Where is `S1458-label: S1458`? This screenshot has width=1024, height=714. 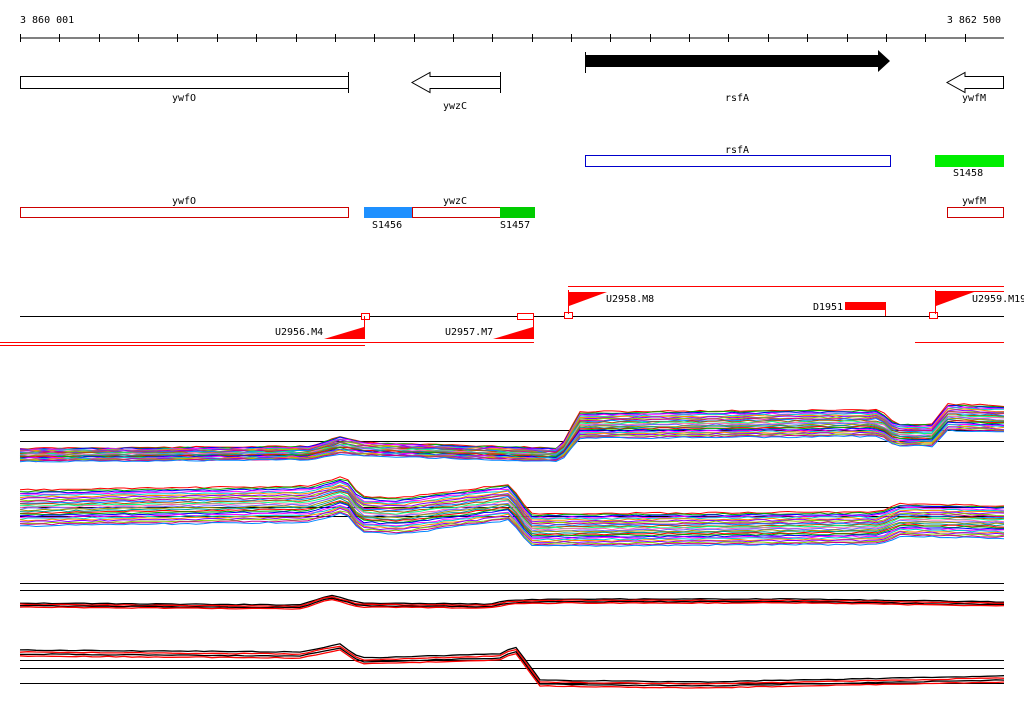 S1458-label: S1458 is located at coordinates (968, 173).